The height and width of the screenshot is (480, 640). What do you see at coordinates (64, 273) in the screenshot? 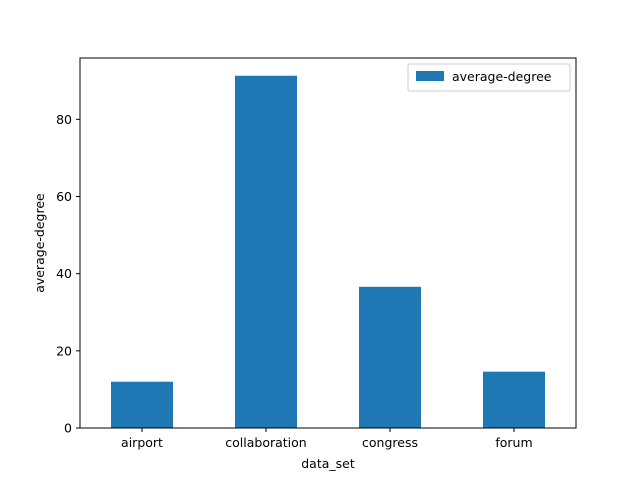
I see `y-tick-label: 40` at bounding box center [64, 273].